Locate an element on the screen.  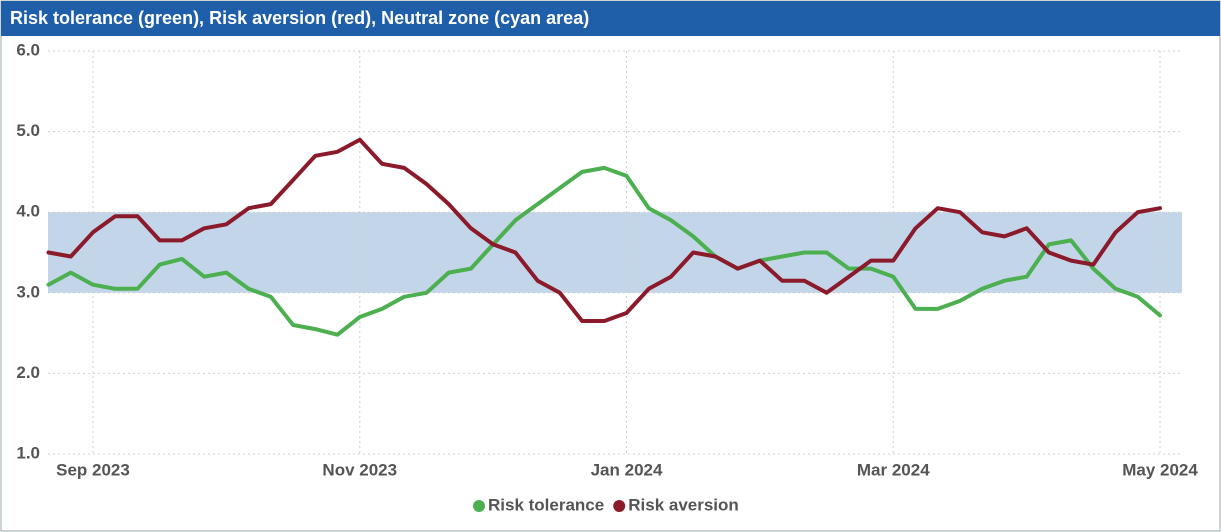
x-tick-label: Nov 2023 is located at coordinates (359, 469).